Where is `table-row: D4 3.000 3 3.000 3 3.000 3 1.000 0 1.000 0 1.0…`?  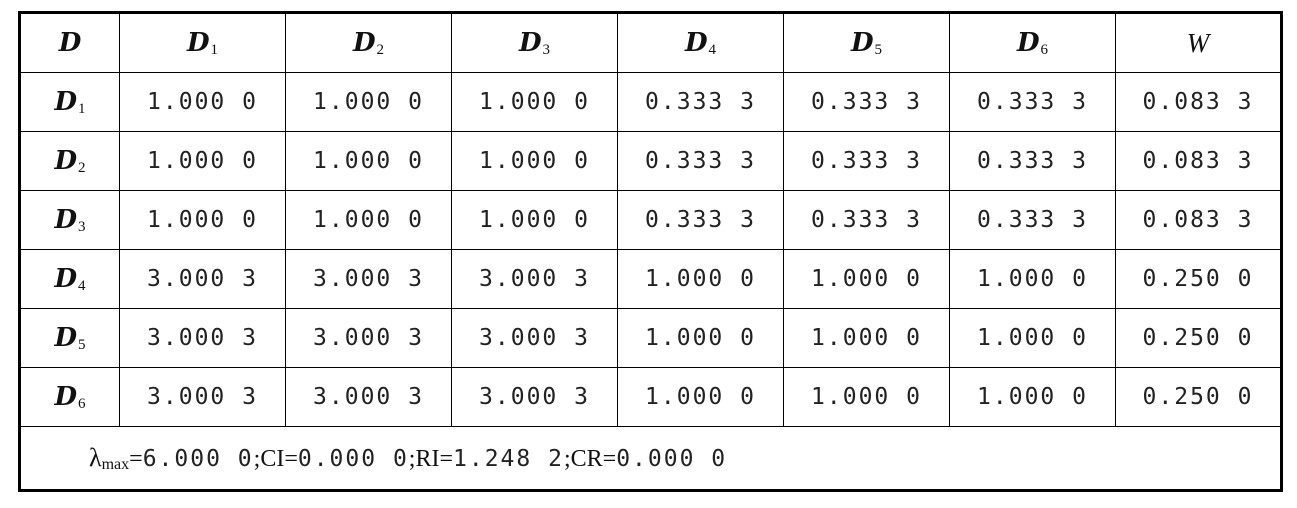
table-row: D4 3.000 3 3.000 3 3.000 3 1.000 0 1.000 0 1.0… is located at coordinates (650, 279).